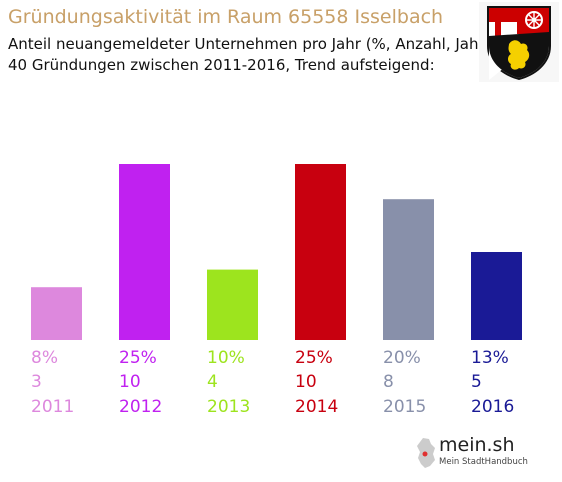  What do you see at coordinates (306, 382) in the screenshot?
I see `count-label-2014: 10` at bounding box center [306, 382].